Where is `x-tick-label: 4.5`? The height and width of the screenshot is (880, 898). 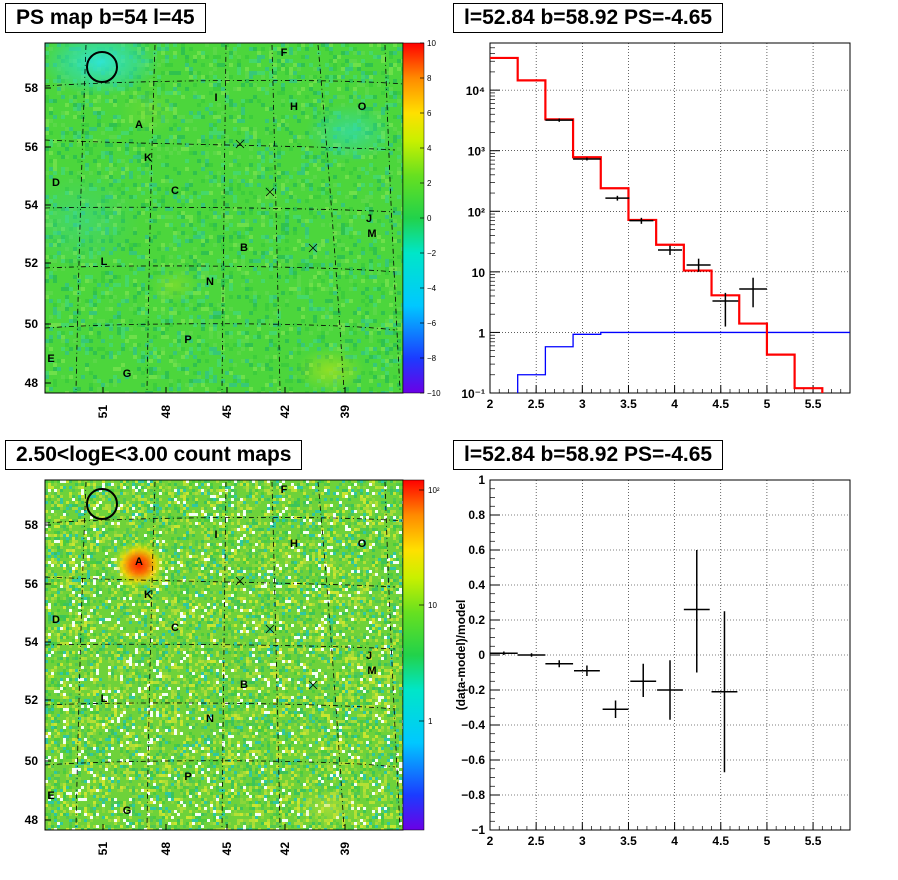 x-tick-label: 4.5 is located at coordinates (720, 404).